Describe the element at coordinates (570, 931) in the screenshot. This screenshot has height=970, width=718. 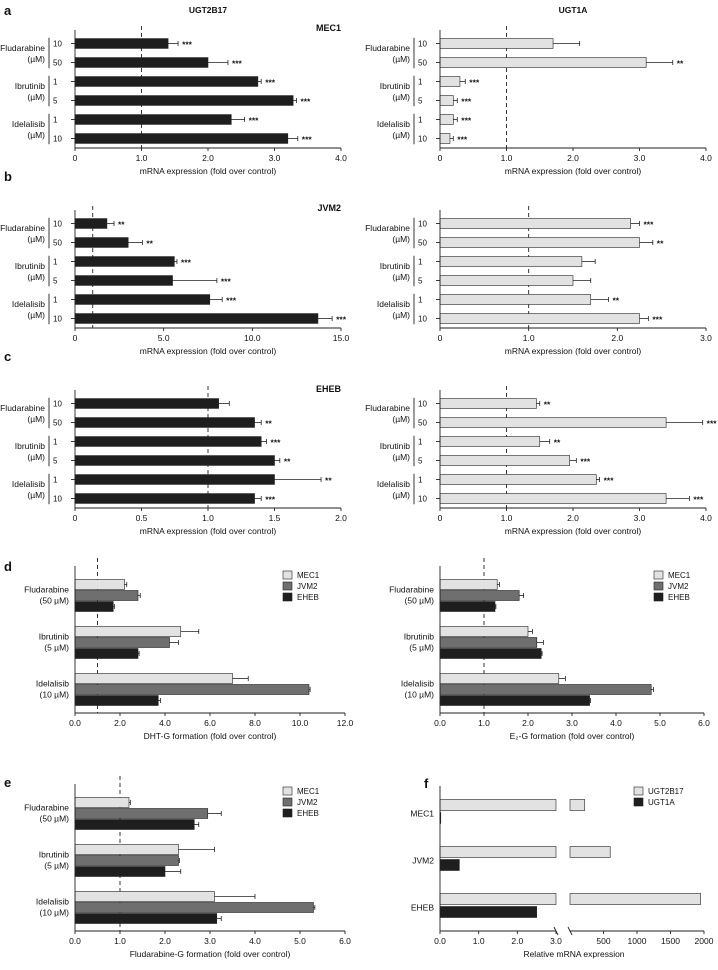
I see `axis-break-mark` at that location.